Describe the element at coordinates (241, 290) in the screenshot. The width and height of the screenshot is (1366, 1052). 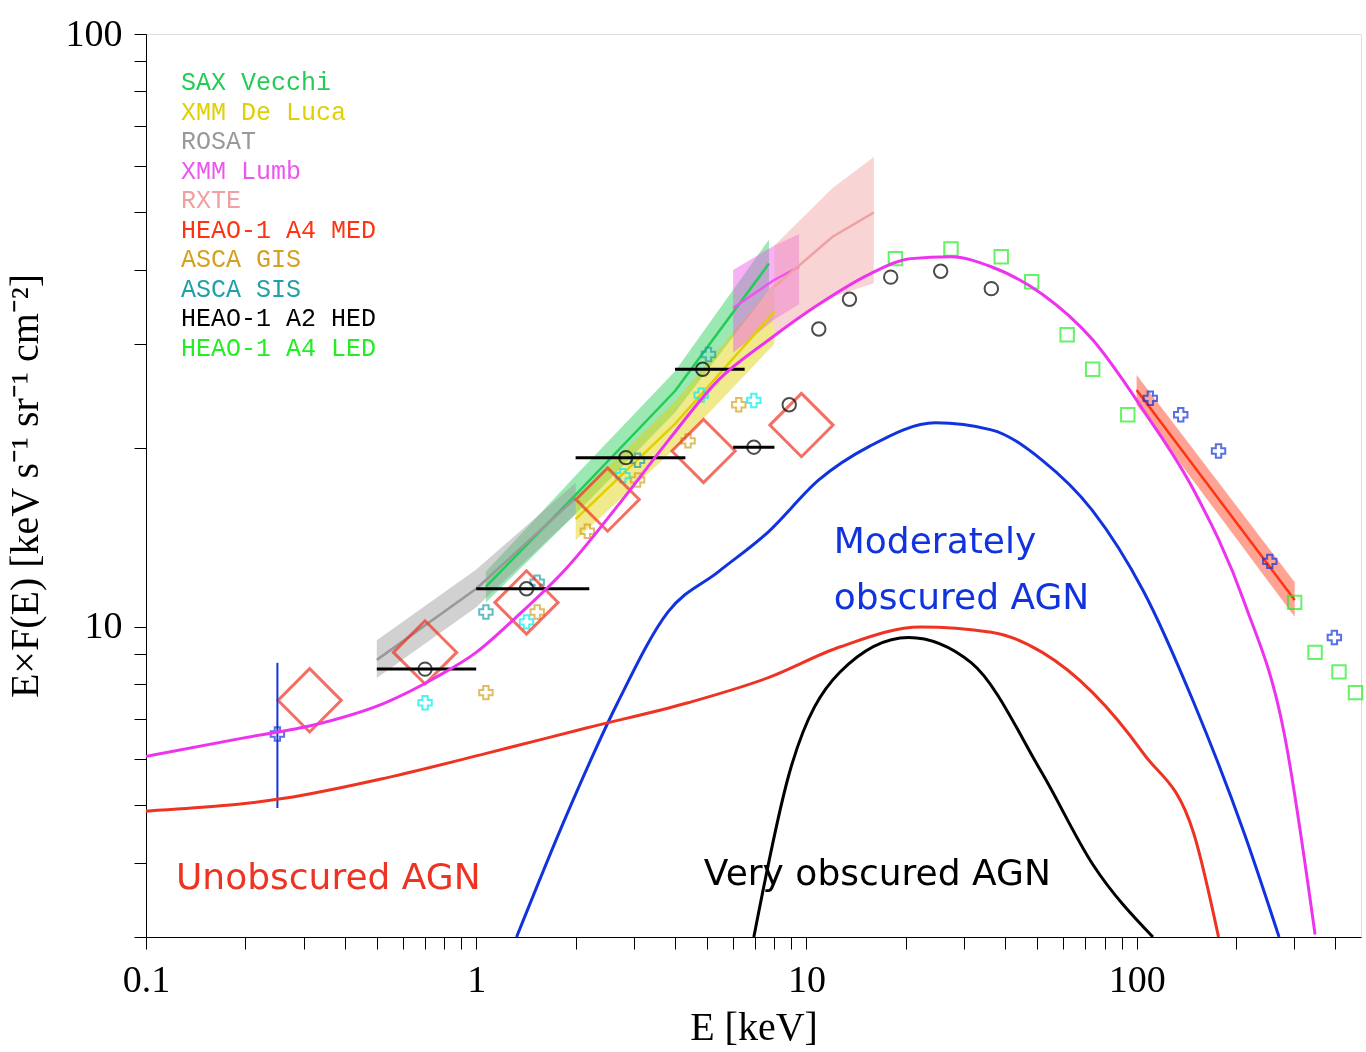
I see `text: ASCA SIS` at that location.